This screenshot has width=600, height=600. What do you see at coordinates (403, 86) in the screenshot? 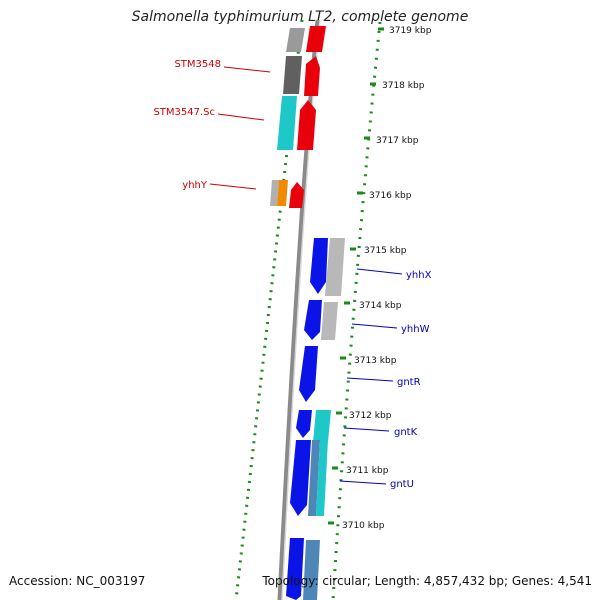
I see `scale-label: 3718 kbp` at bounding box center [403, 86].